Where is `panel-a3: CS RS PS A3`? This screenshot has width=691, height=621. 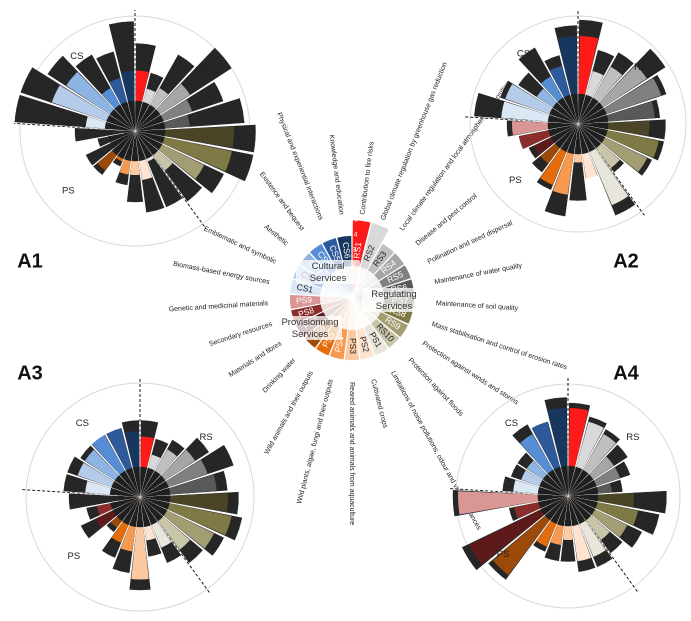 panel-a3: CS RS PS A3 is located at coordinates (136, 487).